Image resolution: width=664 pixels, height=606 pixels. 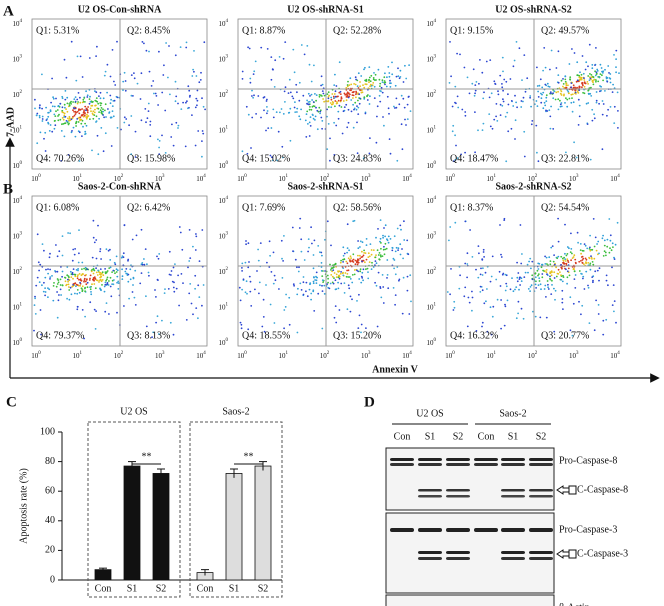 What do you see at coordinates (47, 431) in the screenshot?
I see `y-tick-label: 100` at bounding box center [47, 431].